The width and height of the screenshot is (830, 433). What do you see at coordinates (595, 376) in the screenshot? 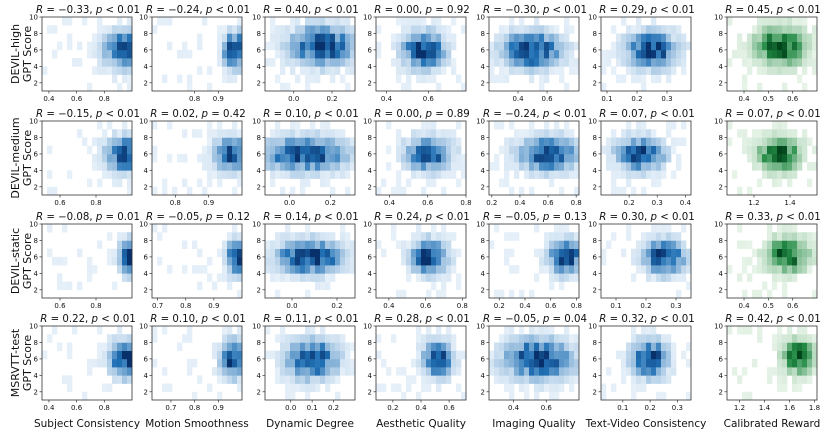
I see `y-tick-label: 4` at bounding box center [595, 376].